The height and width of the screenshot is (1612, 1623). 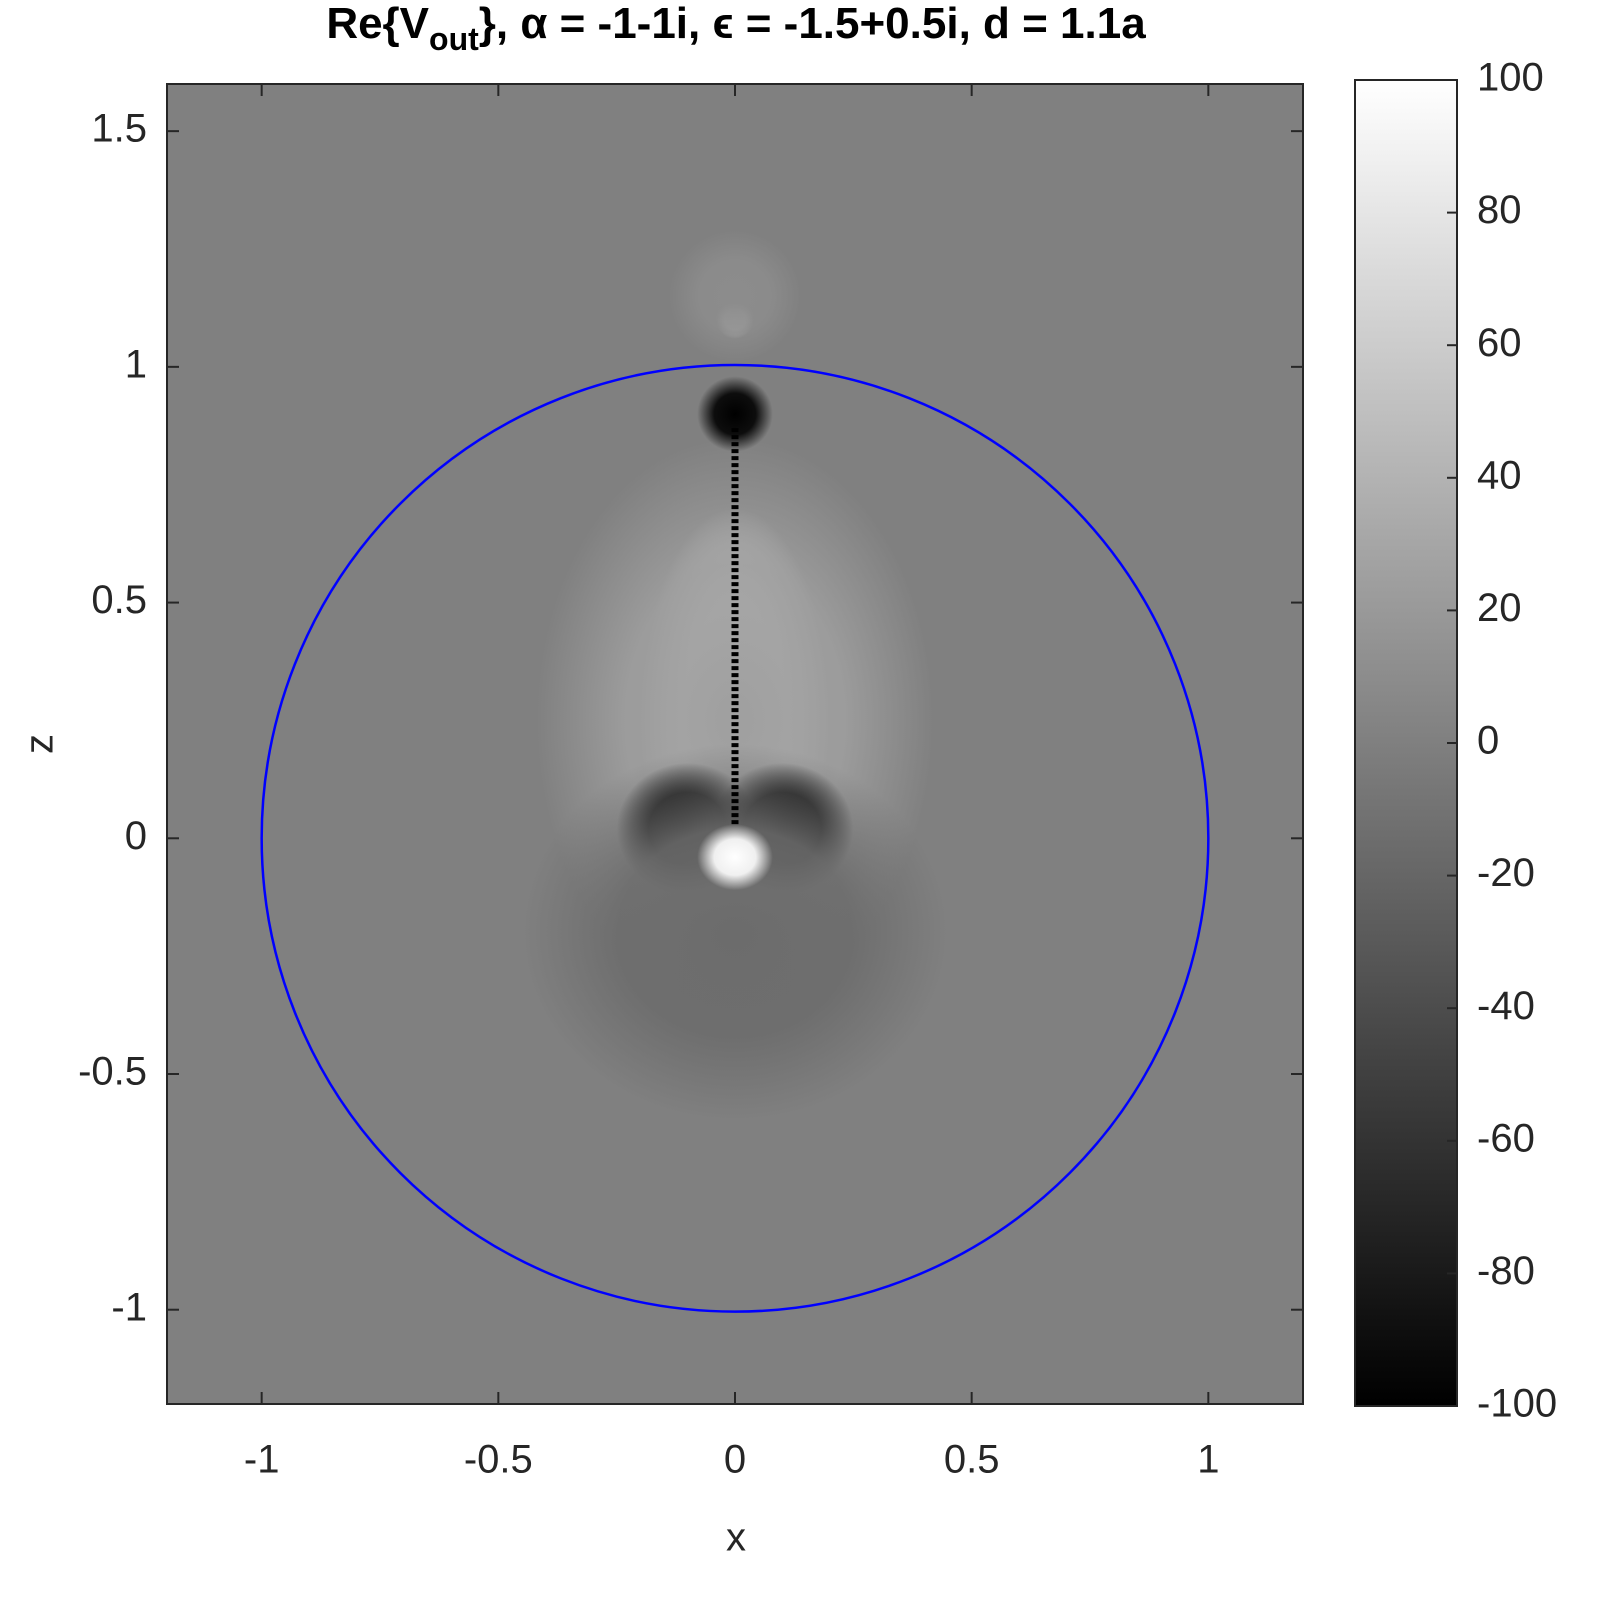 I want to click on title-part: }, α = -1-1i, ϵ = -1.5+0.5i, d = 1.1a, so click(x=812, y=24).